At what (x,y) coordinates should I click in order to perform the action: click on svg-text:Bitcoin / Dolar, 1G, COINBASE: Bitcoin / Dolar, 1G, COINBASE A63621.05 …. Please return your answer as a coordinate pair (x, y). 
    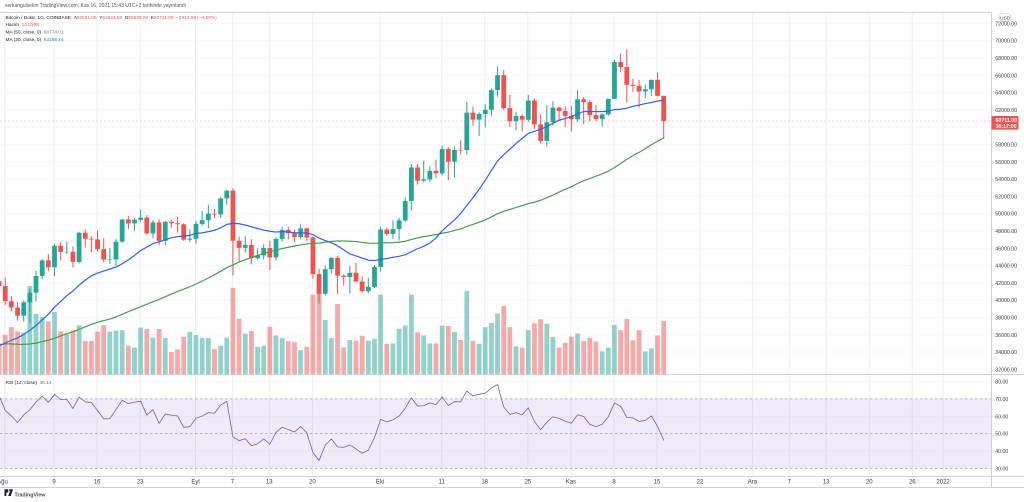
    Looking at the image, I should click on (112, 18).